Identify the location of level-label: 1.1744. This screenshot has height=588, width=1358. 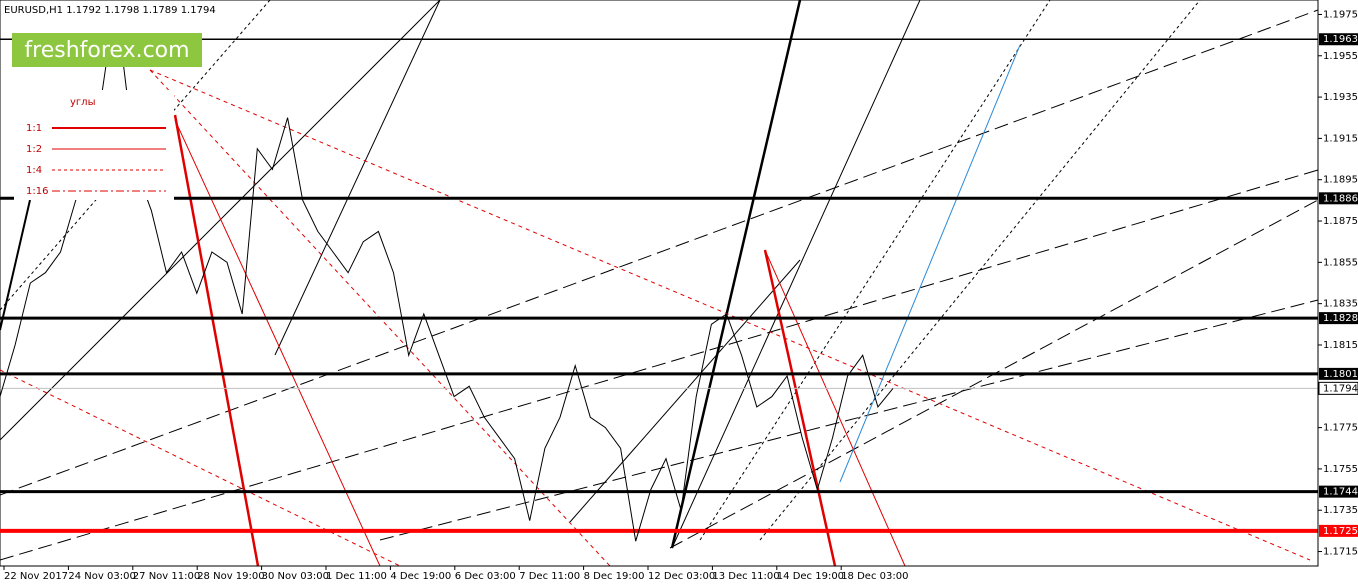
(1340, 492).